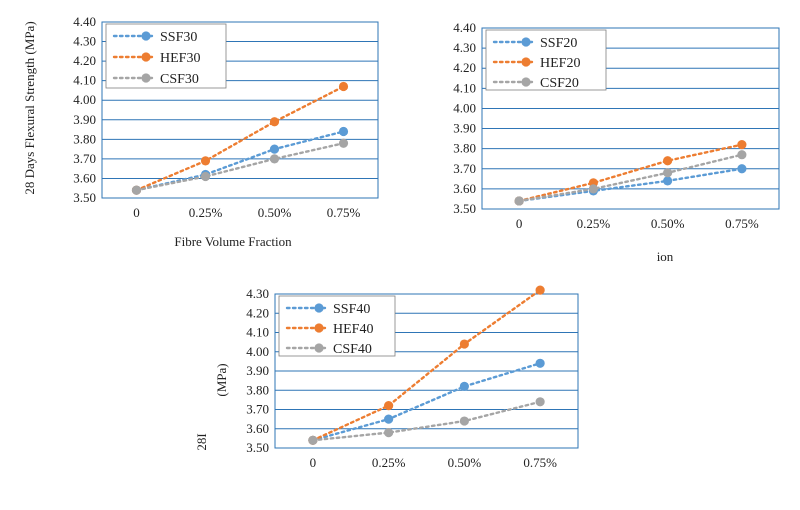 Image resolution: width=800 pixels, height=510 pixels. I want to click on series-line-hef40, so click(426, 365).